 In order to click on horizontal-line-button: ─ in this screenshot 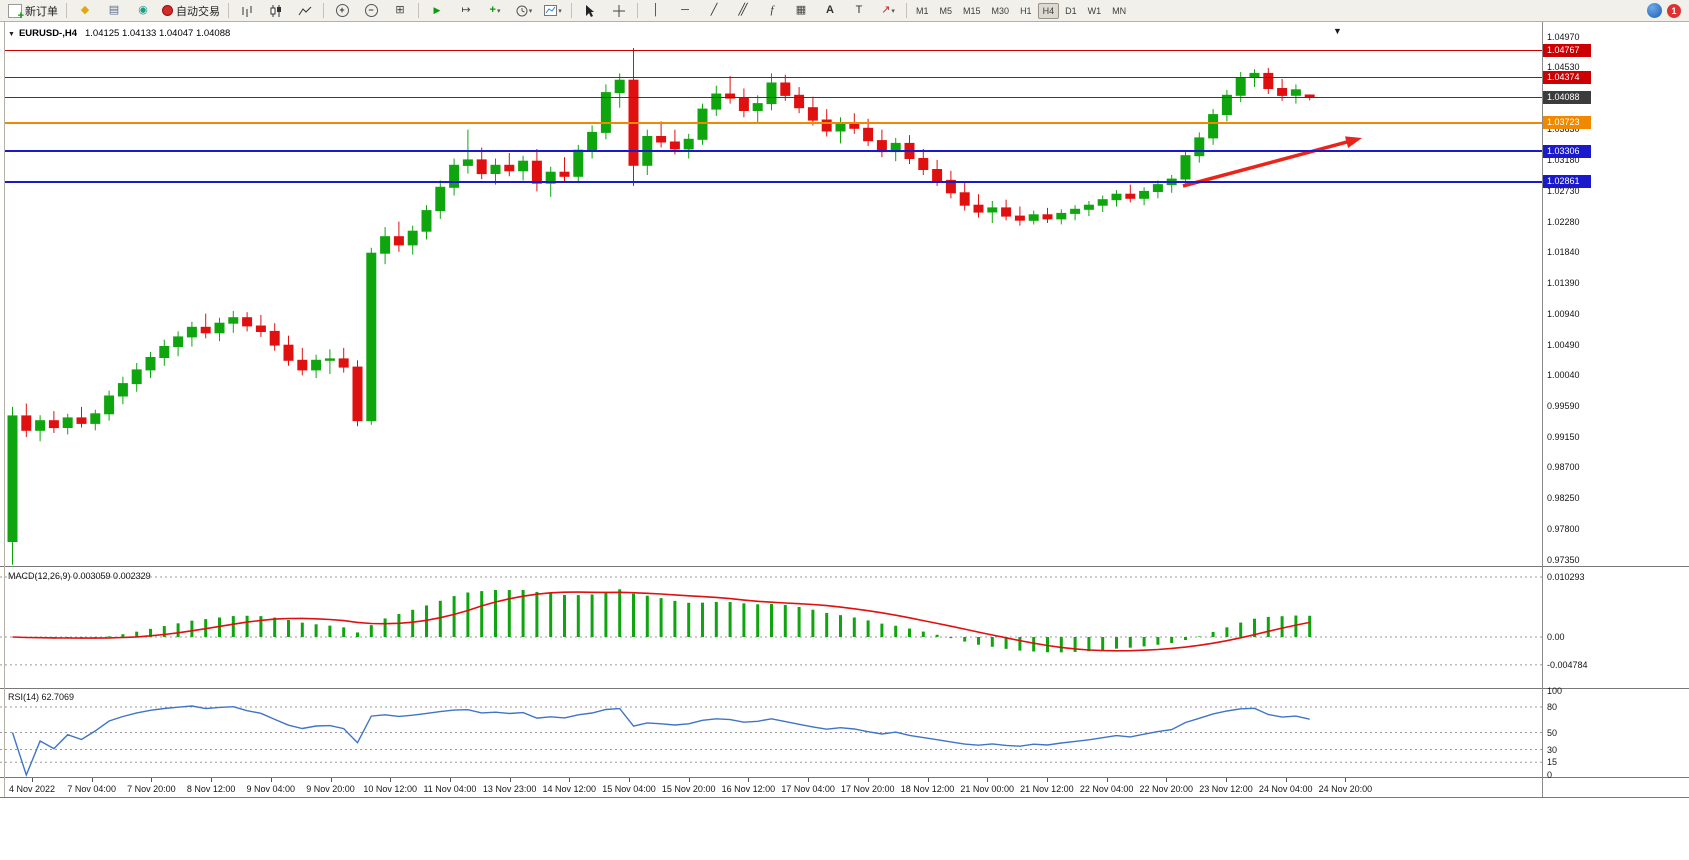, I will do `click(685, 11)`.